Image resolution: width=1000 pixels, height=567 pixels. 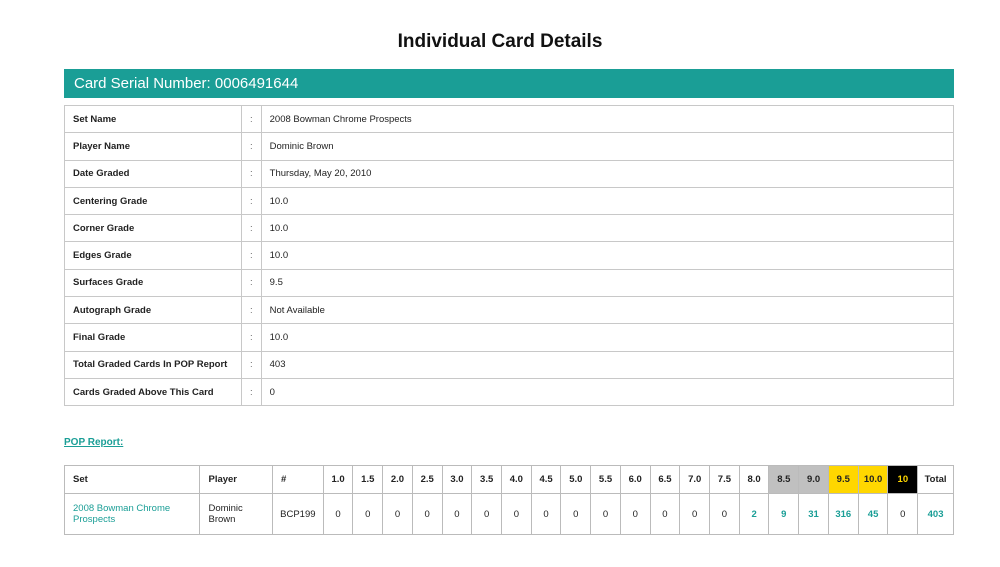 I want to click on detail-label: Surfaces Grade, so click(x=153, y=283).